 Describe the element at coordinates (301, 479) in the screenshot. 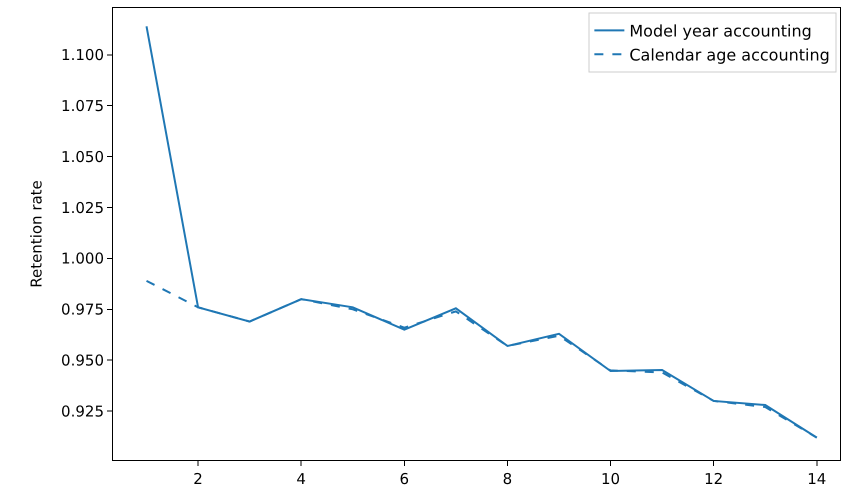

I see `x-tick-label: 4` at that location.